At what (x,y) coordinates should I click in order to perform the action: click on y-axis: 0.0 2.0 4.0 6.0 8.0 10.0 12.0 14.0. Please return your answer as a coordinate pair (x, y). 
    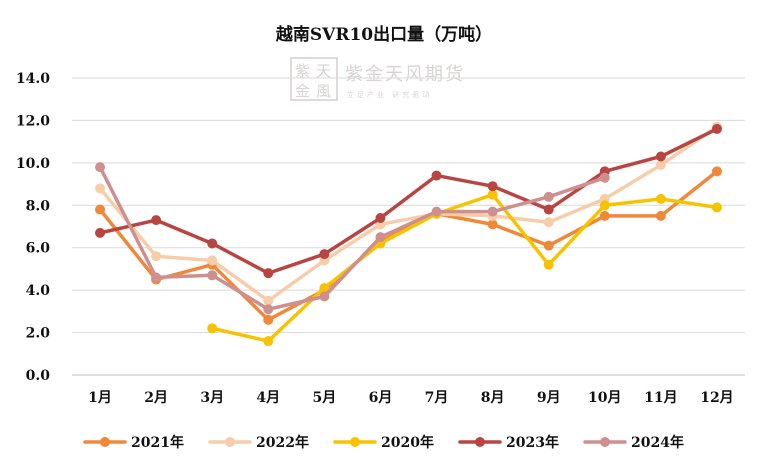
    Looking at the image, I should click on (33, 227).